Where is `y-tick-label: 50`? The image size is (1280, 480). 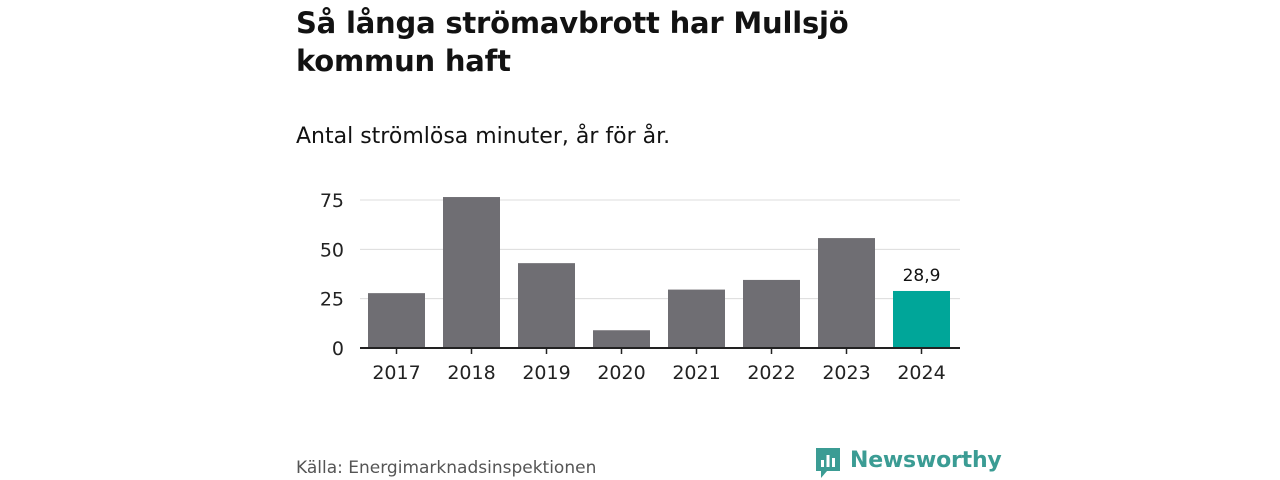 y-tick-label: 50 is located at coordinates (332, 250).